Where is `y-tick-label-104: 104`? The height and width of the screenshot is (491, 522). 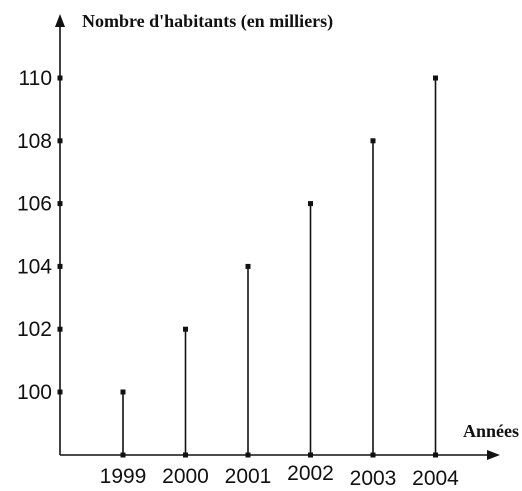
y-tick-label-104: 104 is located at coordinates (34, 266).